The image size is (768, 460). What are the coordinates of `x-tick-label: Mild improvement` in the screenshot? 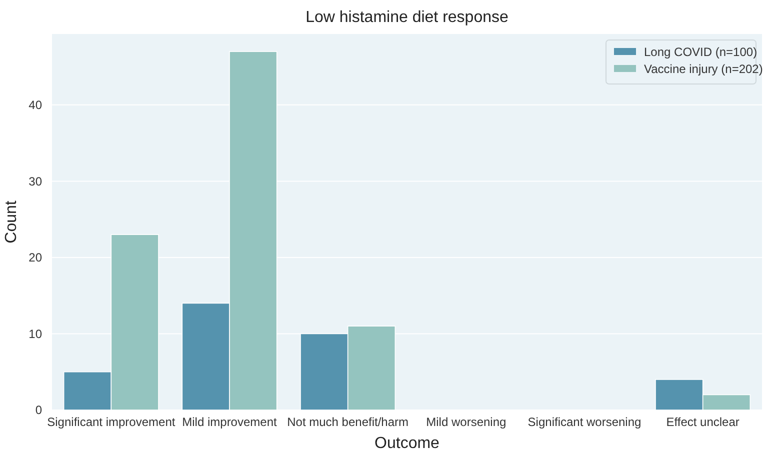 It's located at (230, 422).